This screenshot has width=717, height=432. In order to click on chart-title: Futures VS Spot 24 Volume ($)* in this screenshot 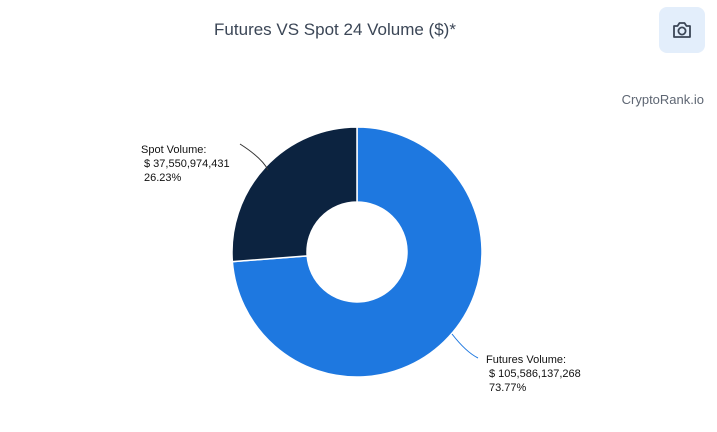, I will do `click(335, 29)`.